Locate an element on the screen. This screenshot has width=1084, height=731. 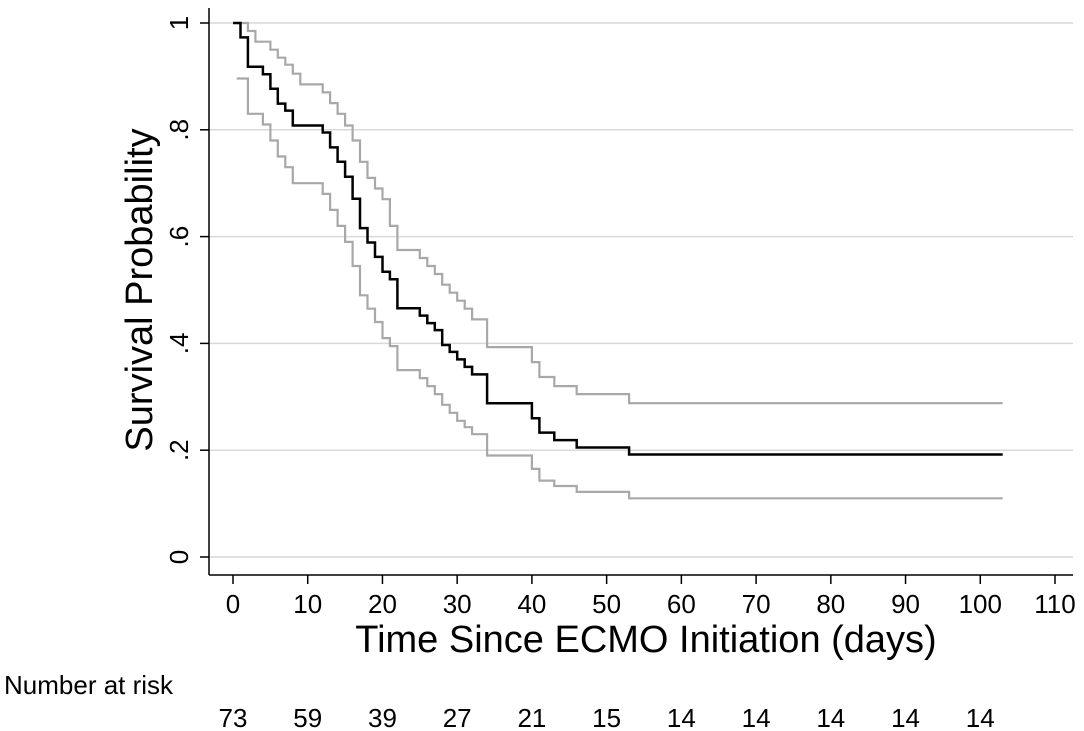
x-axis-label: Time Since ECMO Initiation (days) is located at coordinates (645, 640).